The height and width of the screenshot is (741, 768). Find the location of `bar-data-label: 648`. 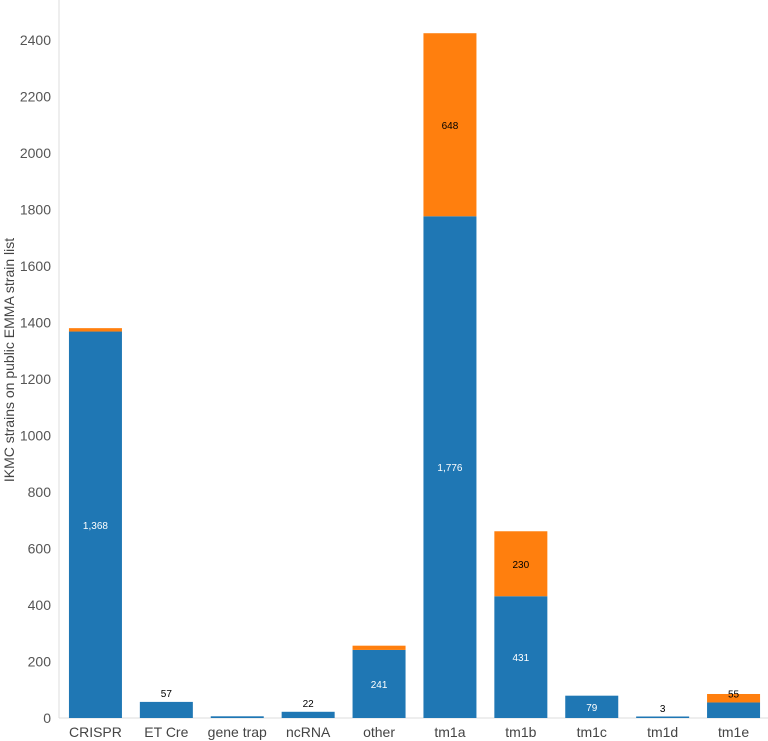

bar-data-label: 648 is located at coordinates (450, 126).